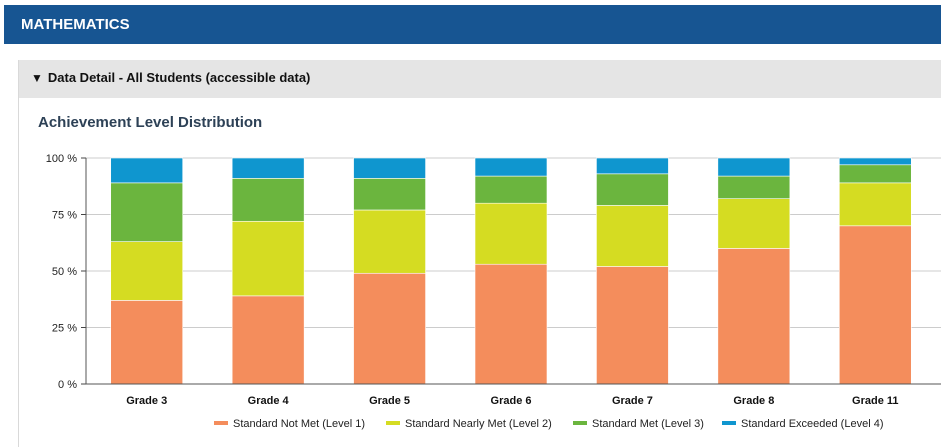 Image resolution: width=941 pixels, height=447 pixels. What do you see at coordinates (75, 24) in the screenshot?
I see `section-title: MATHEMATICS` at bounding box center [75, 24].